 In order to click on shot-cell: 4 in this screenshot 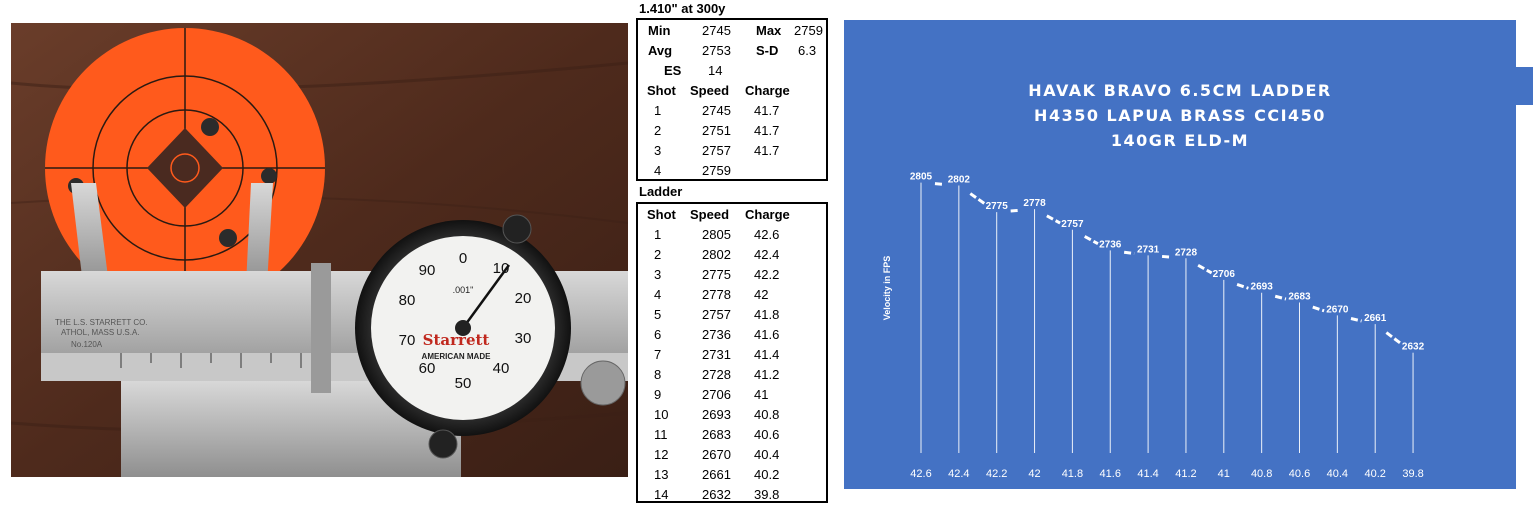, I will do `click(658, 170)`.